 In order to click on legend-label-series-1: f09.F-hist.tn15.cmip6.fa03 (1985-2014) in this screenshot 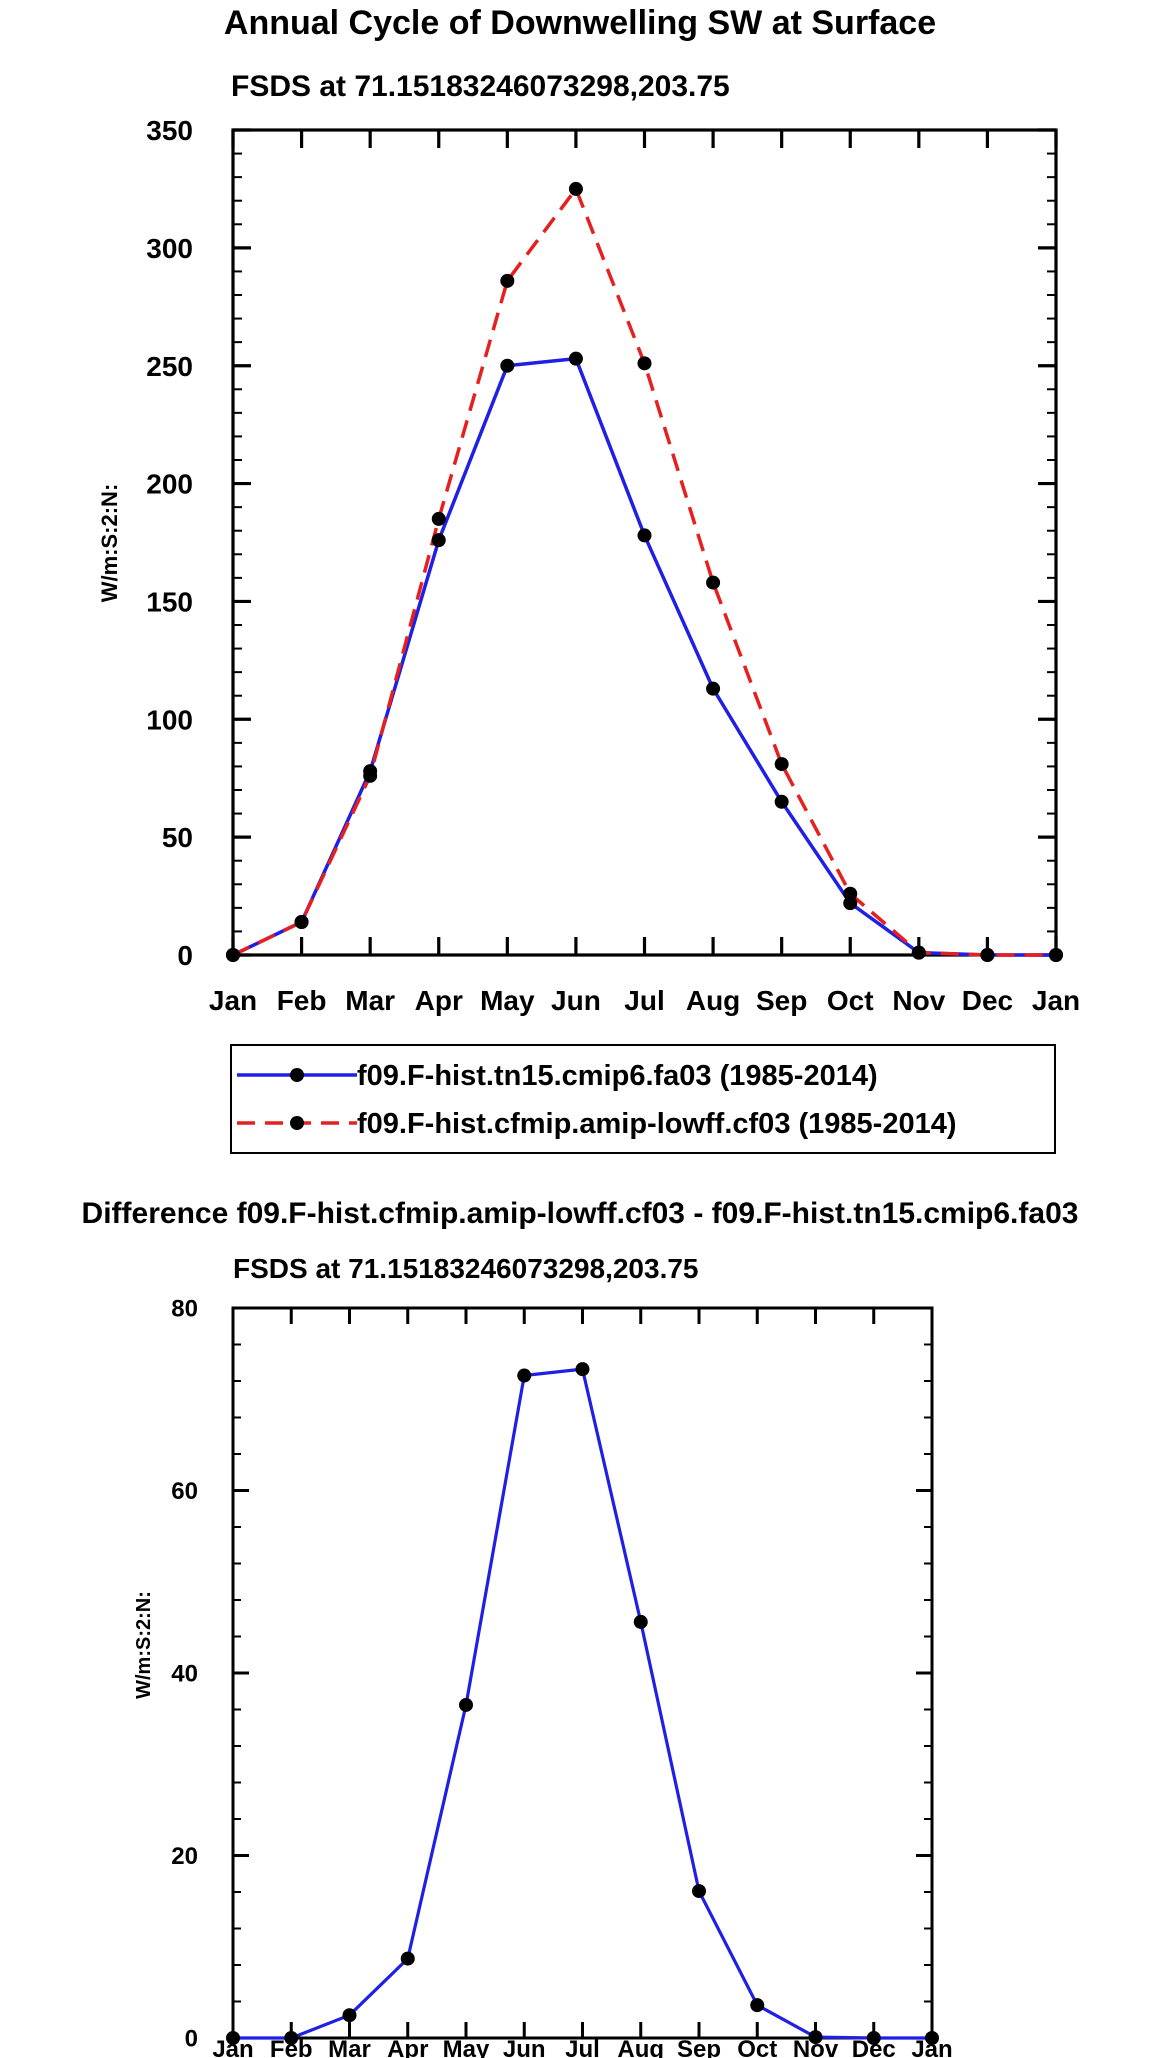, I will do `click(617, 1076)`.